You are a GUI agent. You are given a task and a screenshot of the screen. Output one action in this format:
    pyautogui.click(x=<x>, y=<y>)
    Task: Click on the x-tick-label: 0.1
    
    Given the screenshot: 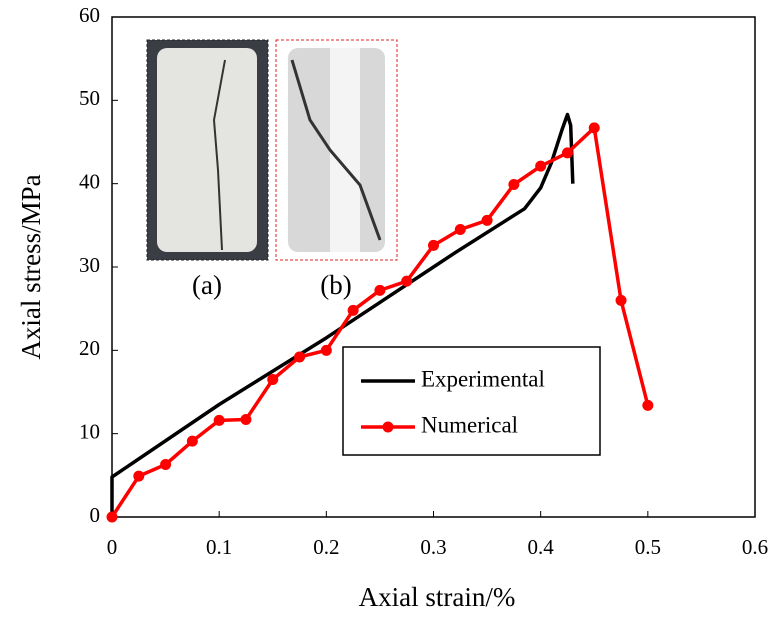 What is the action you would take?
    pyautogui.click(x=219, y=547)
    